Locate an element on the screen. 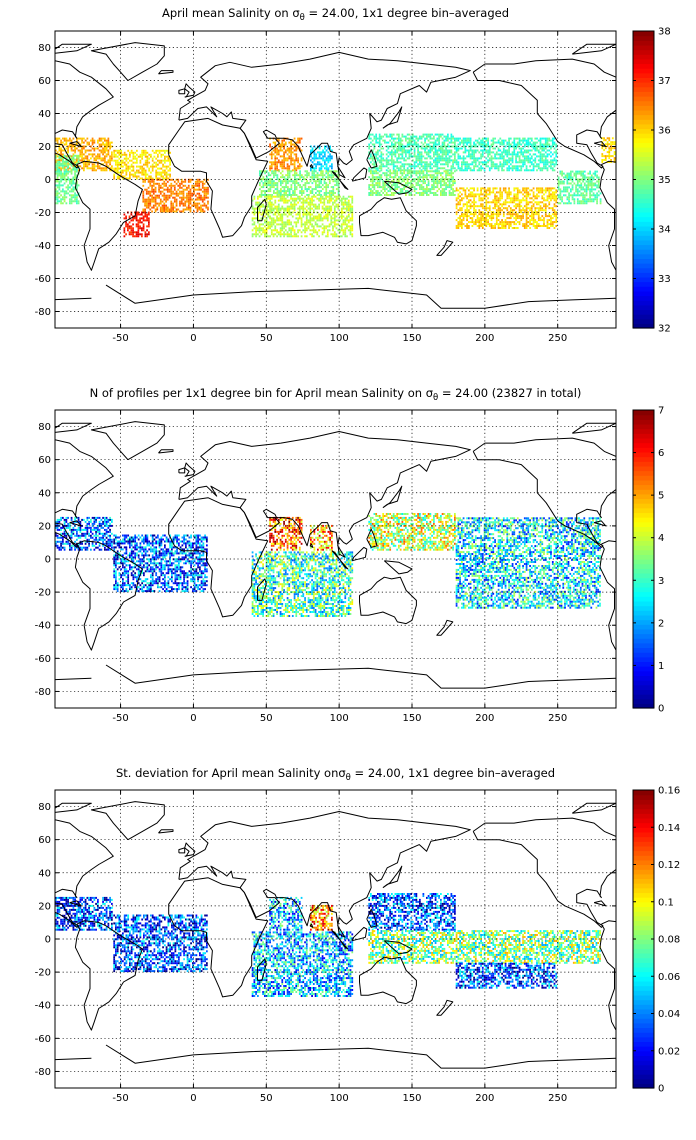 This screenshot has width=696, height=1140. colorbar-tick-label: 0 is located at coordinates (661, 1089).